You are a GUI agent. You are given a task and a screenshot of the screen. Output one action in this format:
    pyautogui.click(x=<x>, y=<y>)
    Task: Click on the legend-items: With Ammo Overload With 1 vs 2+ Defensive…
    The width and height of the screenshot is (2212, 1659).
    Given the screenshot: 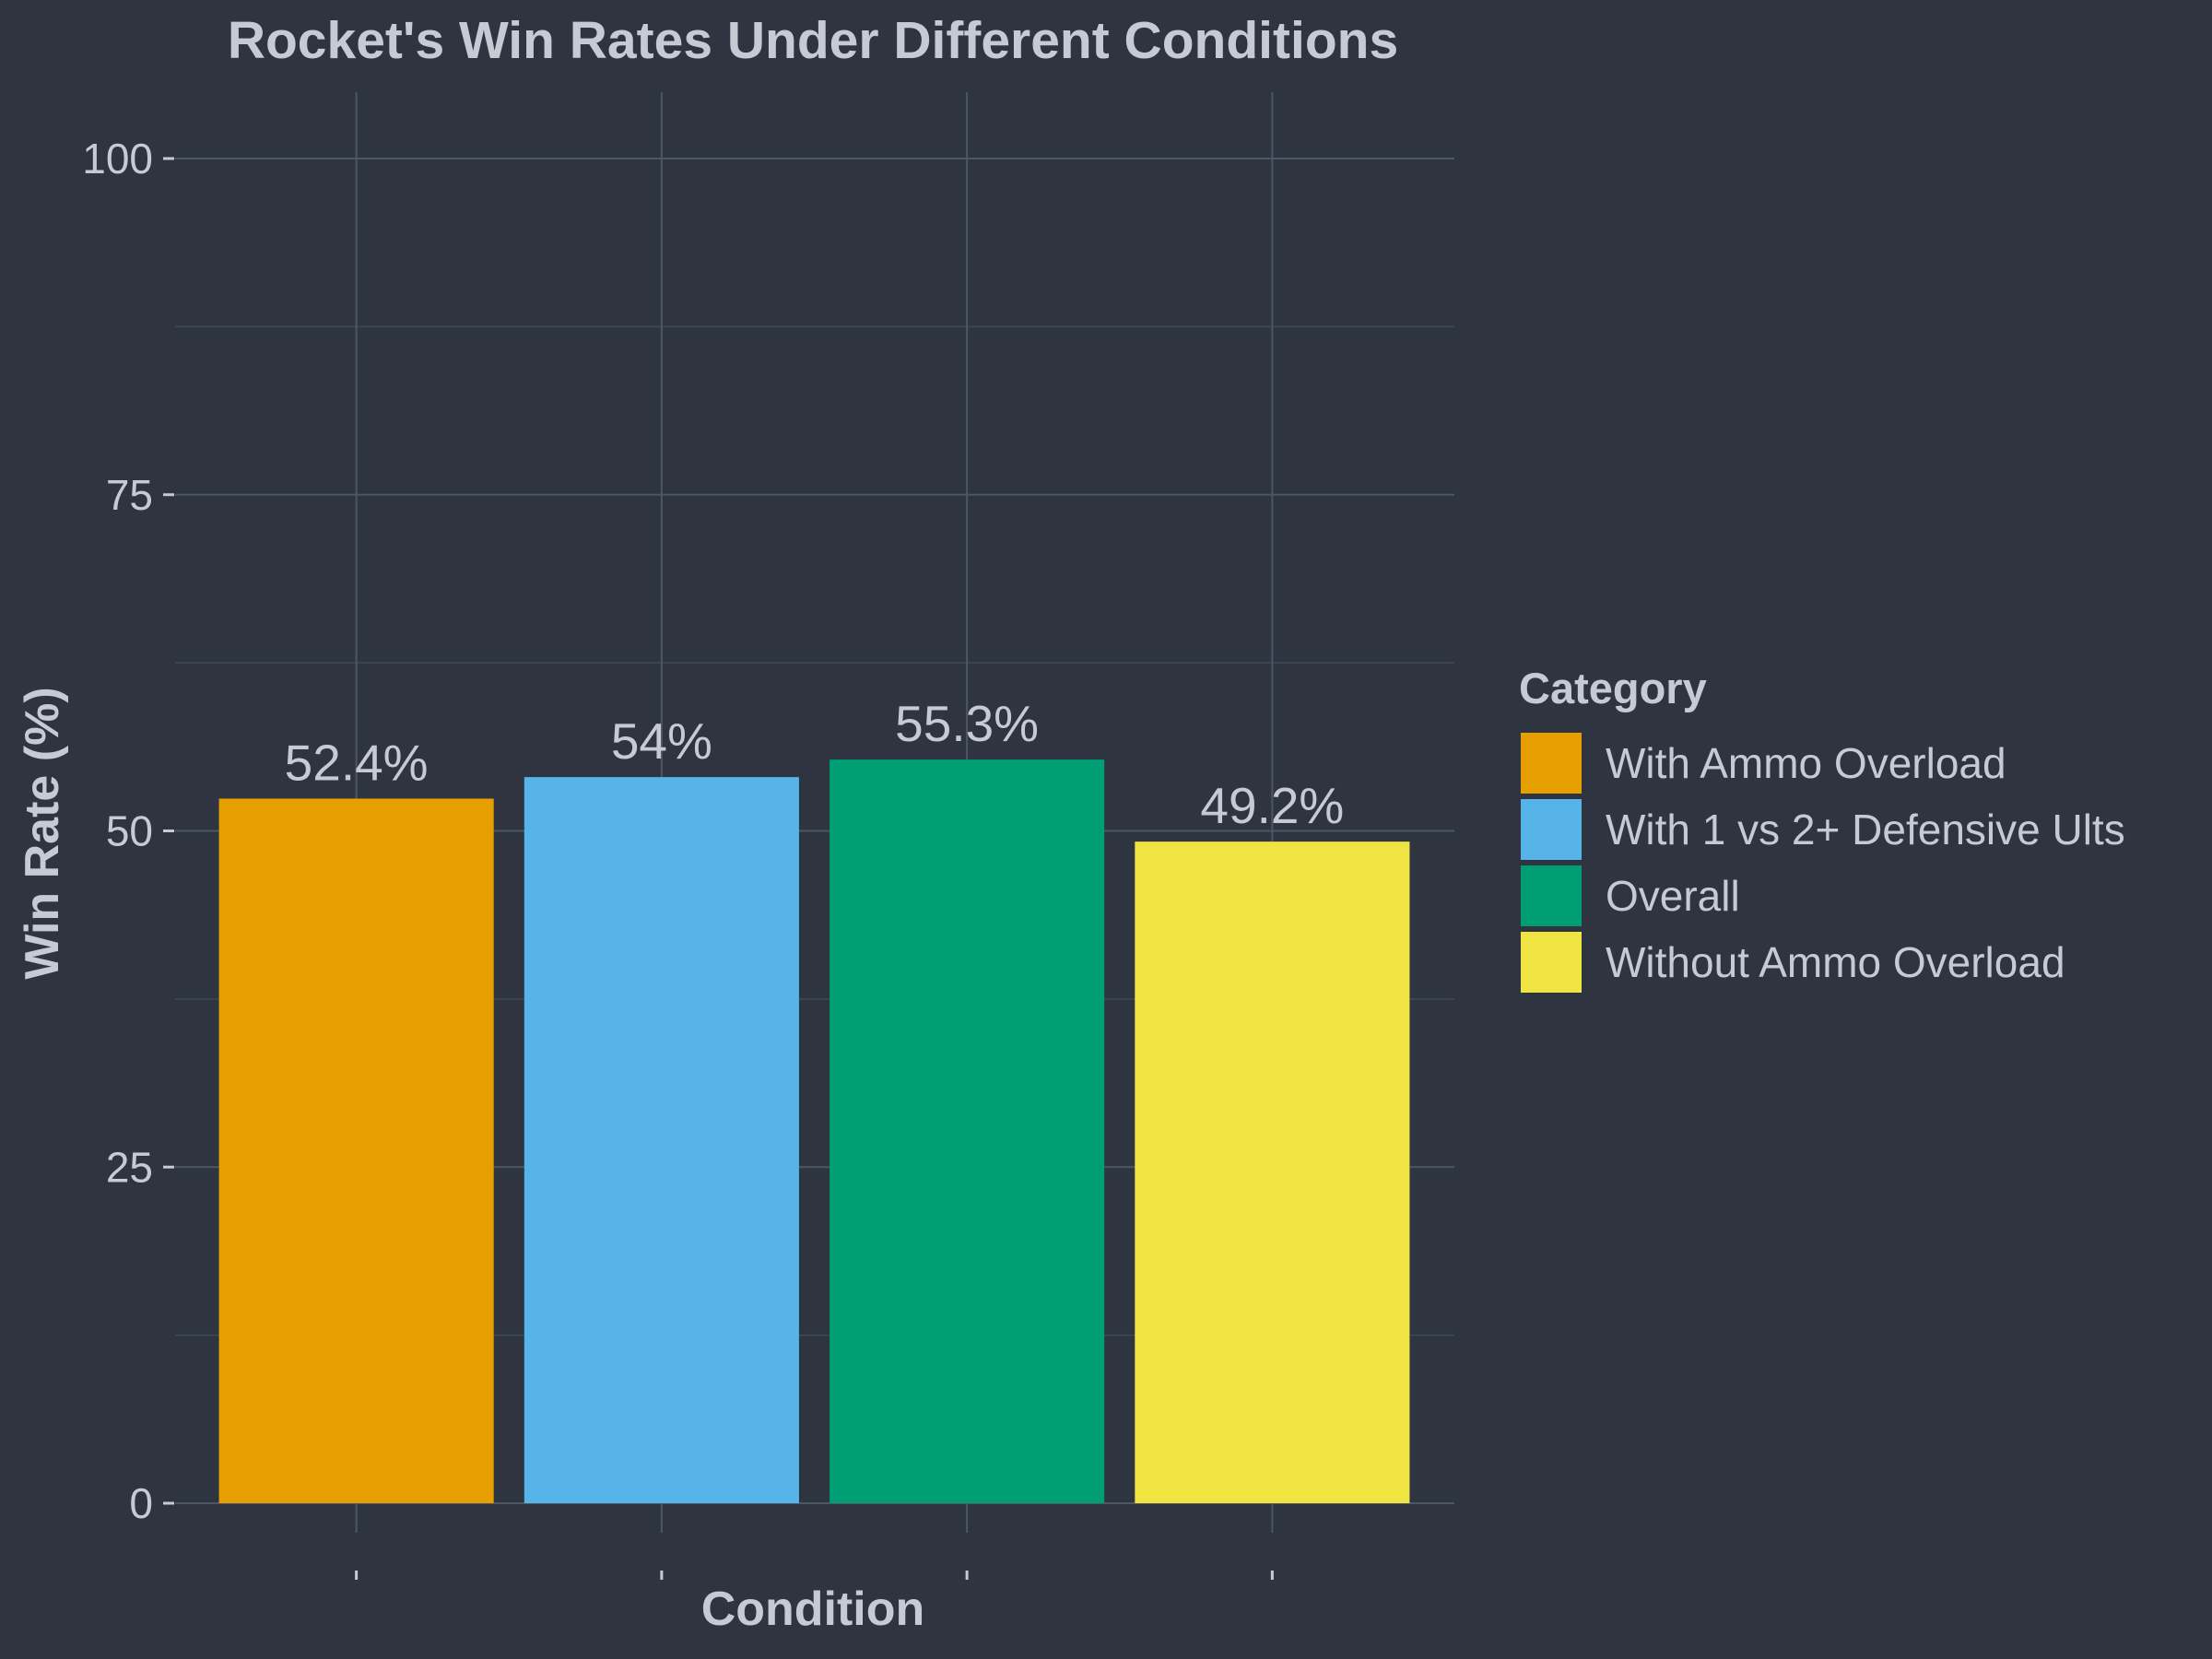 What is the action you would take?
    pyautogui.click(x=1823, y=863)
    